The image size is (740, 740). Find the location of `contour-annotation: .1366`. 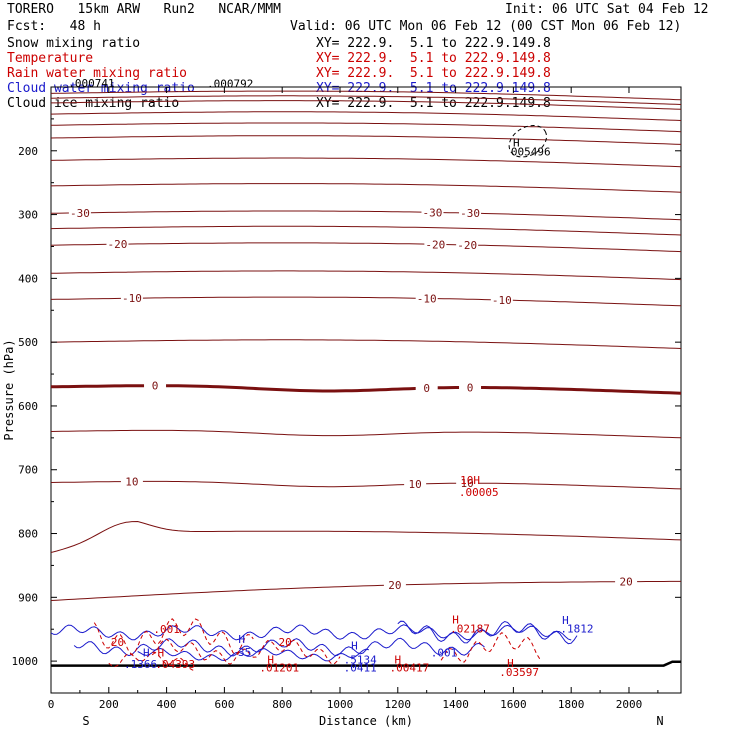

contour-annotation: .1366 is located at coordinates (140, 664).